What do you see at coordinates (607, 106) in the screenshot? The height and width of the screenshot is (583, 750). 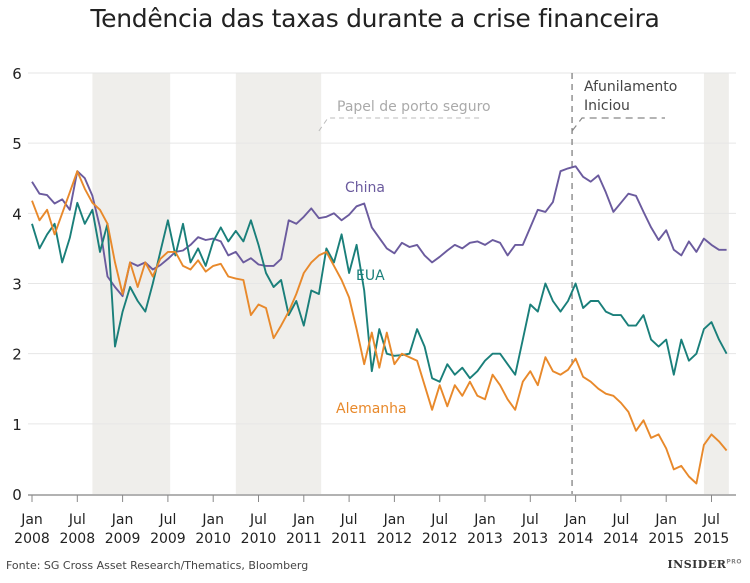 I see `annotation-tapering-line2: Iniciou` at bounding box center [607, 106].